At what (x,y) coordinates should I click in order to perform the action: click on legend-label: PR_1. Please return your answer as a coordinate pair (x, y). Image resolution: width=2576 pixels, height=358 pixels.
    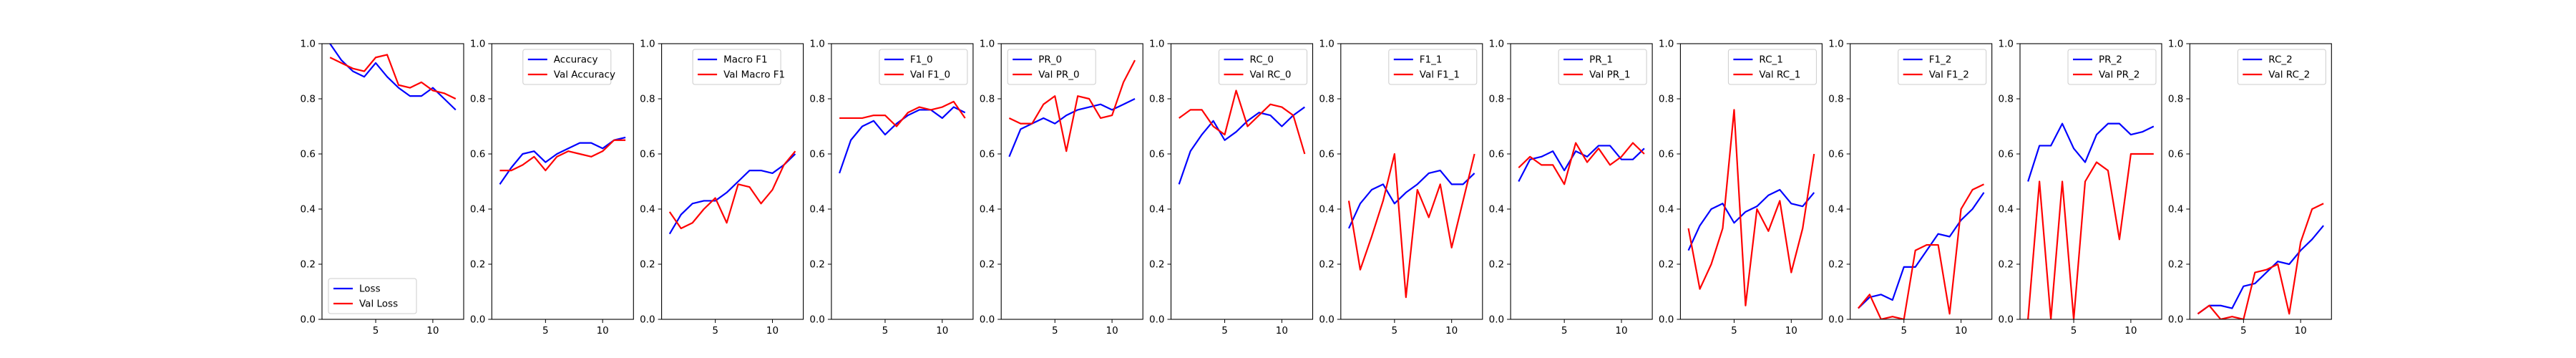
    Looking at the image, I should click on (1601, 60).